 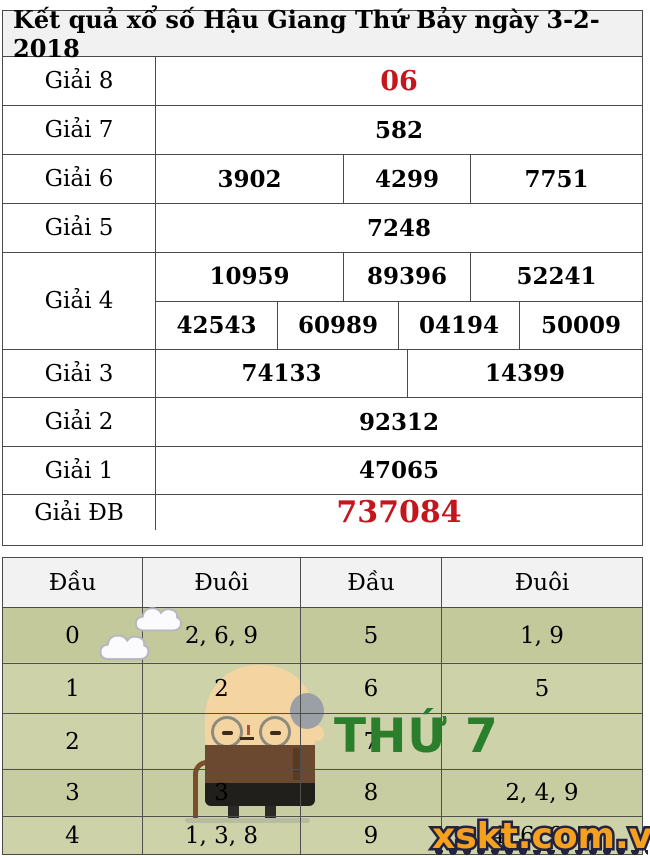 I want to click on ends-cell: 7, so click(x=370, y=741).